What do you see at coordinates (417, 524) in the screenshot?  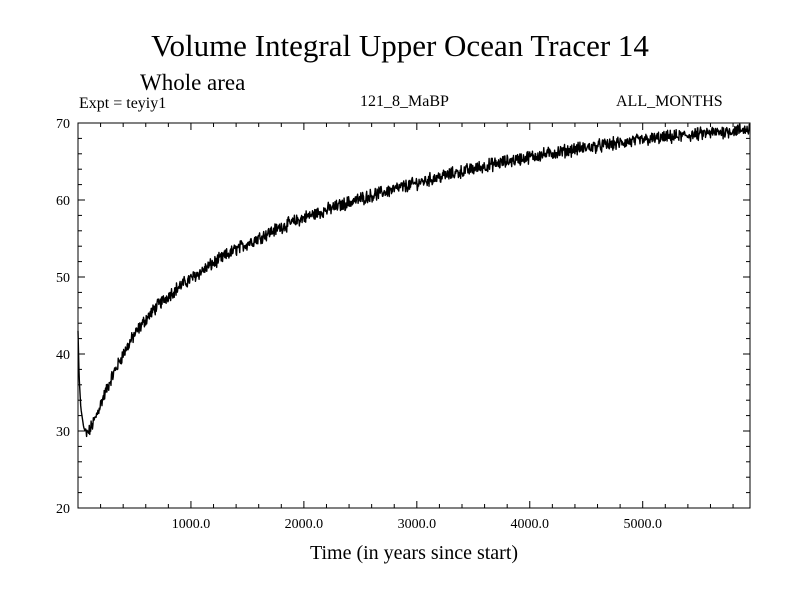 I see `x-tick-label: 3000.0` at bounding box center [417, 524].